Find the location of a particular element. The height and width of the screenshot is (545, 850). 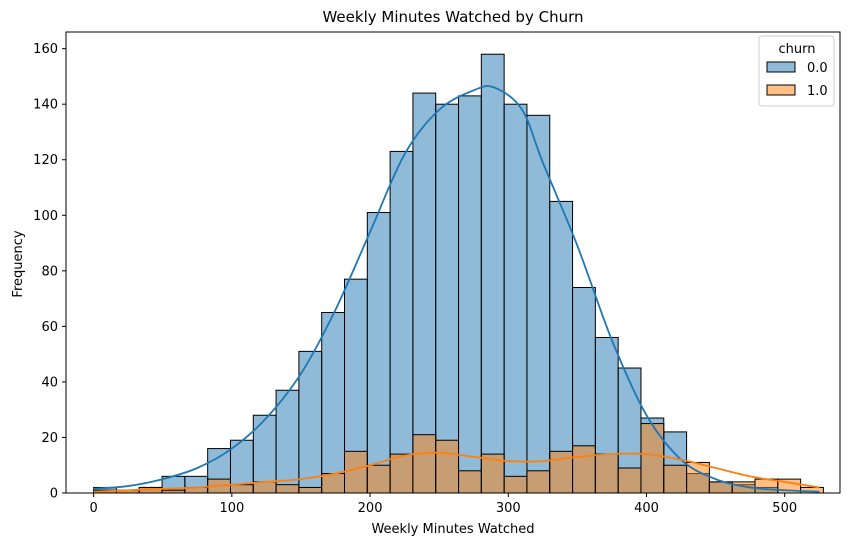

y-tick-label-0: 0 is located at coordinates (54, 494).